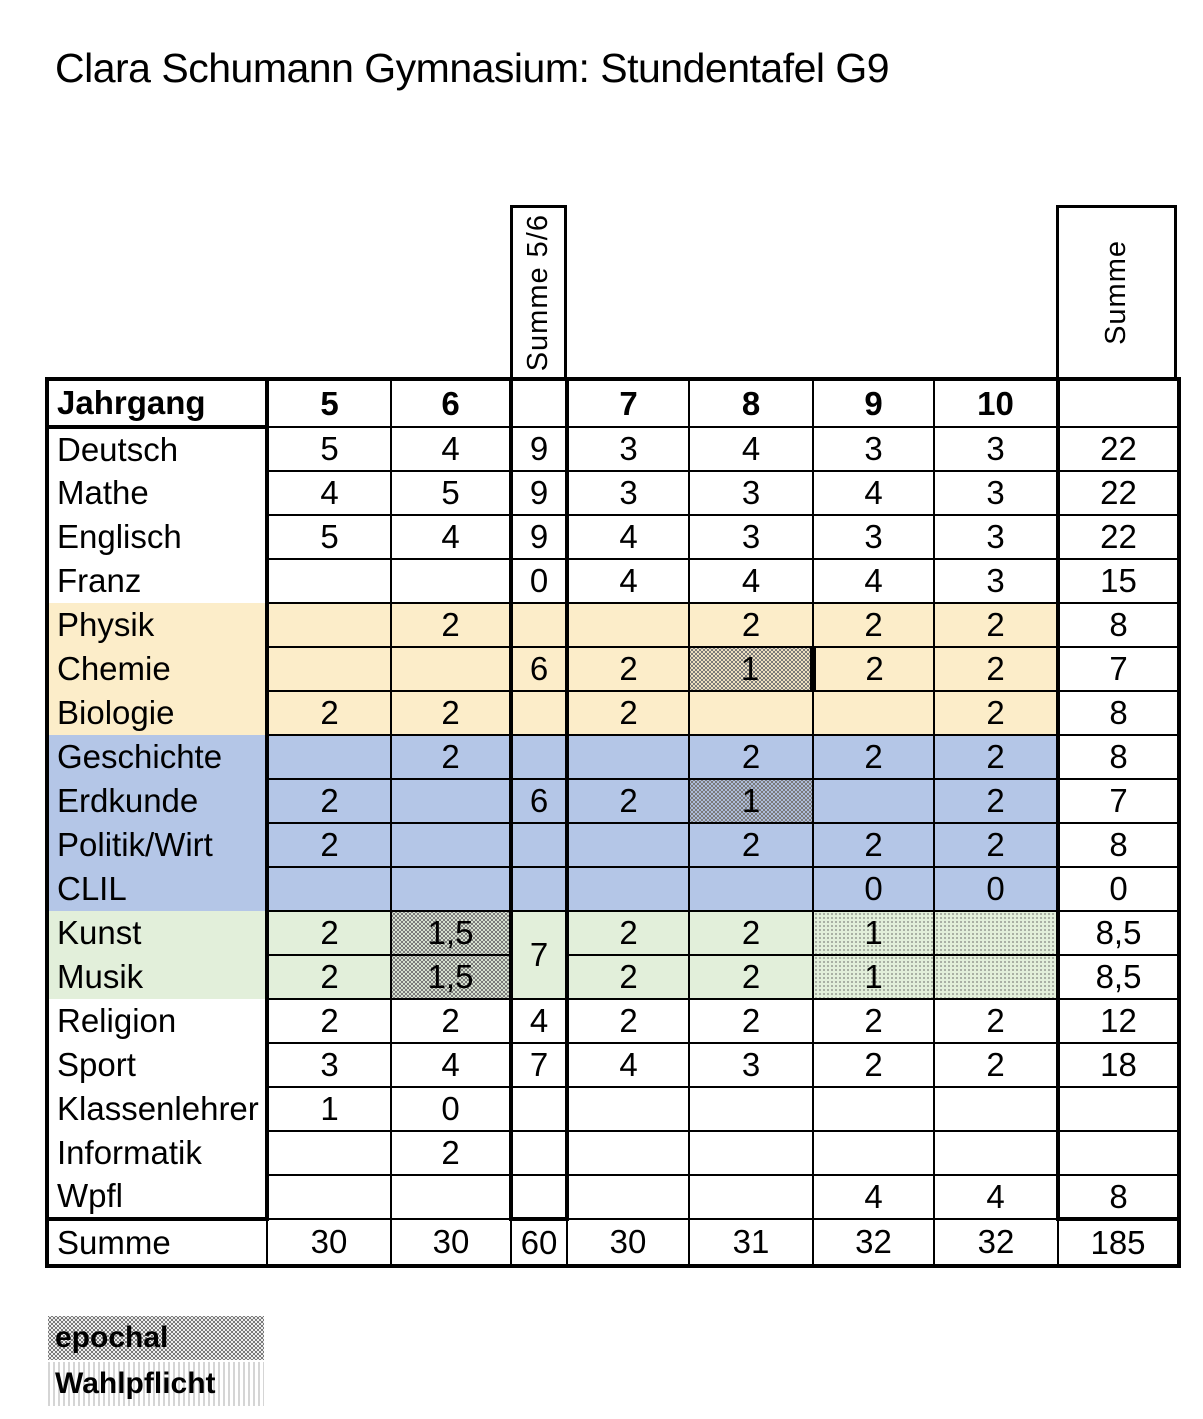 Image resolution: width=1203 pixels, height=1419 pixels. I want to click on column-header: 6, so click(451, 403).